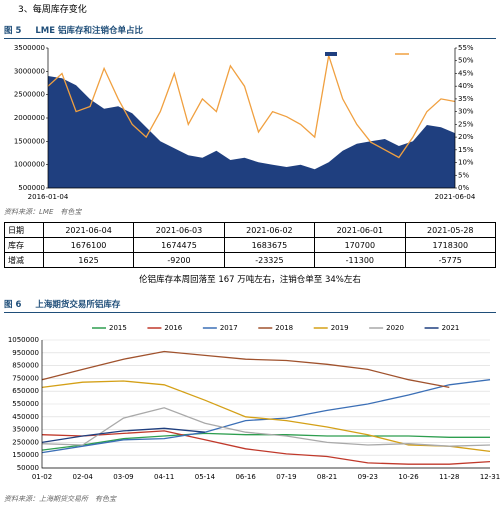 This screenshot has height=508, width=500. What do you see at coordinates (25, 391) in the screenshot?
I see `y-tick-label: 650000` at bounding box center [25, 391].